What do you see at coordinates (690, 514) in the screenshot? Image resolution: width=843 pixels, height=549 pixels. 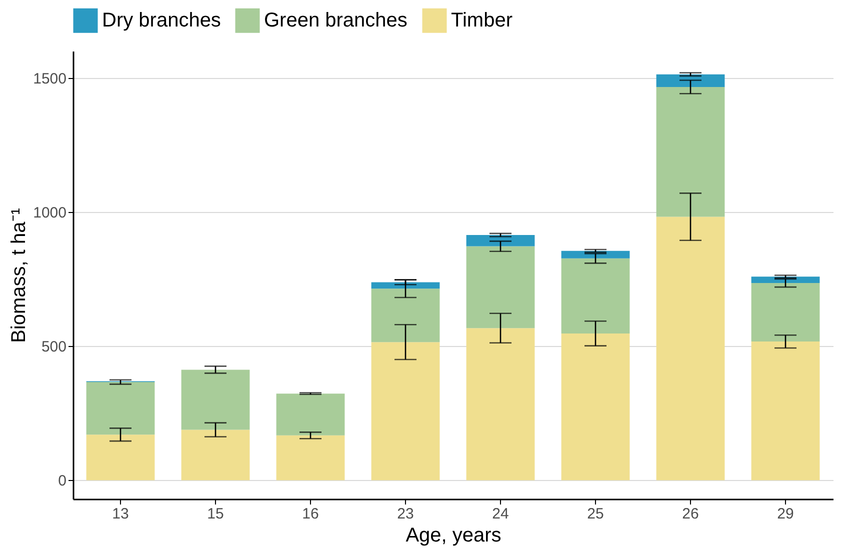 I see `x-tick-label: 26` at bounding box center [690, 514].